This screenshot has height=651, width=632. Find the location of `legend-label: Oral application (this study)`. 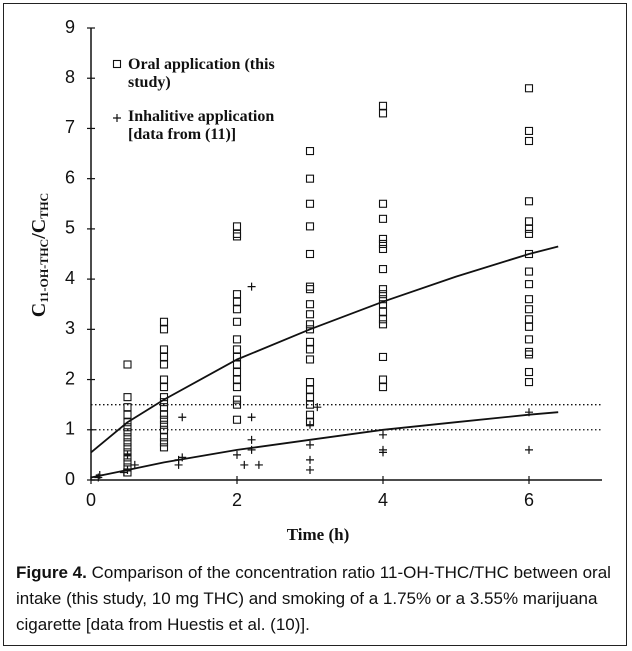

legend-label: Oral application (this study) is located at coordinates (201, 73).